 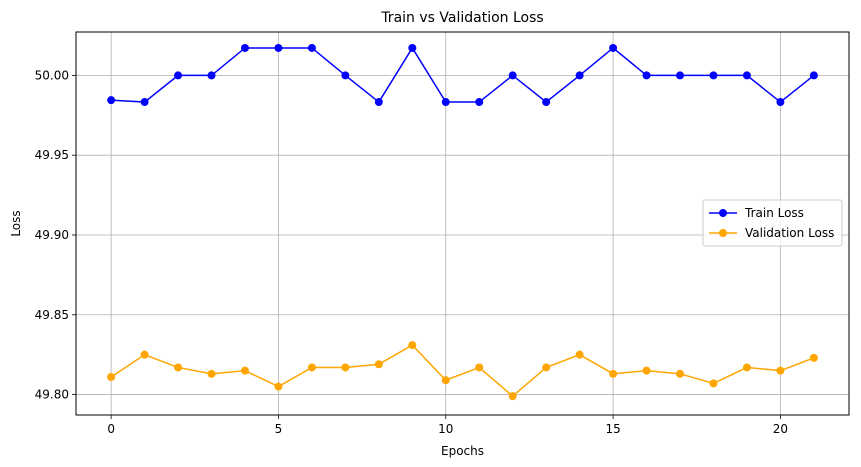 I want to click on x-tick-label: 15, so click(x=612, y=429).